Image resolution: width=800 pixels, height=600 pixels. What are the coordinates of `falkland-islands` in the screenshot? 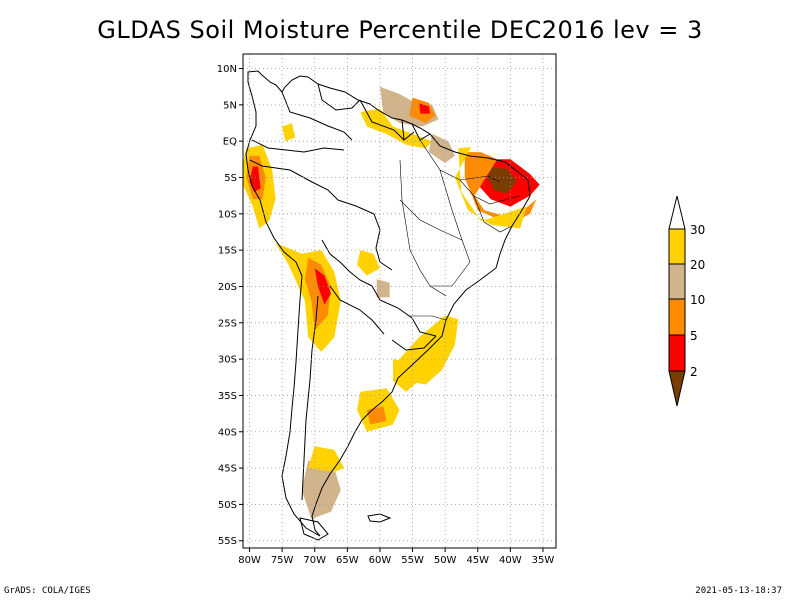 It's located at (379, 518).